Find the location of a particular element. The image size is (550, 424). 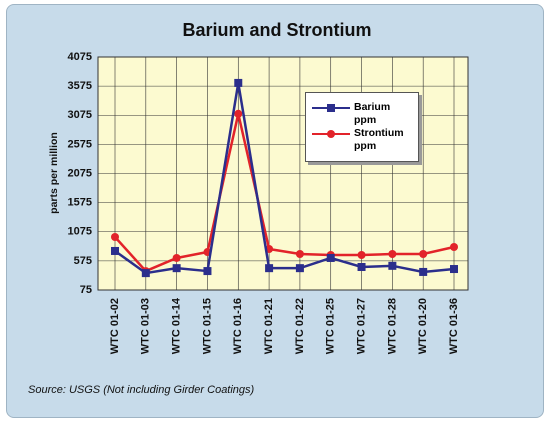

y-tick-label: 3575 is located at coordinates (80, 86).